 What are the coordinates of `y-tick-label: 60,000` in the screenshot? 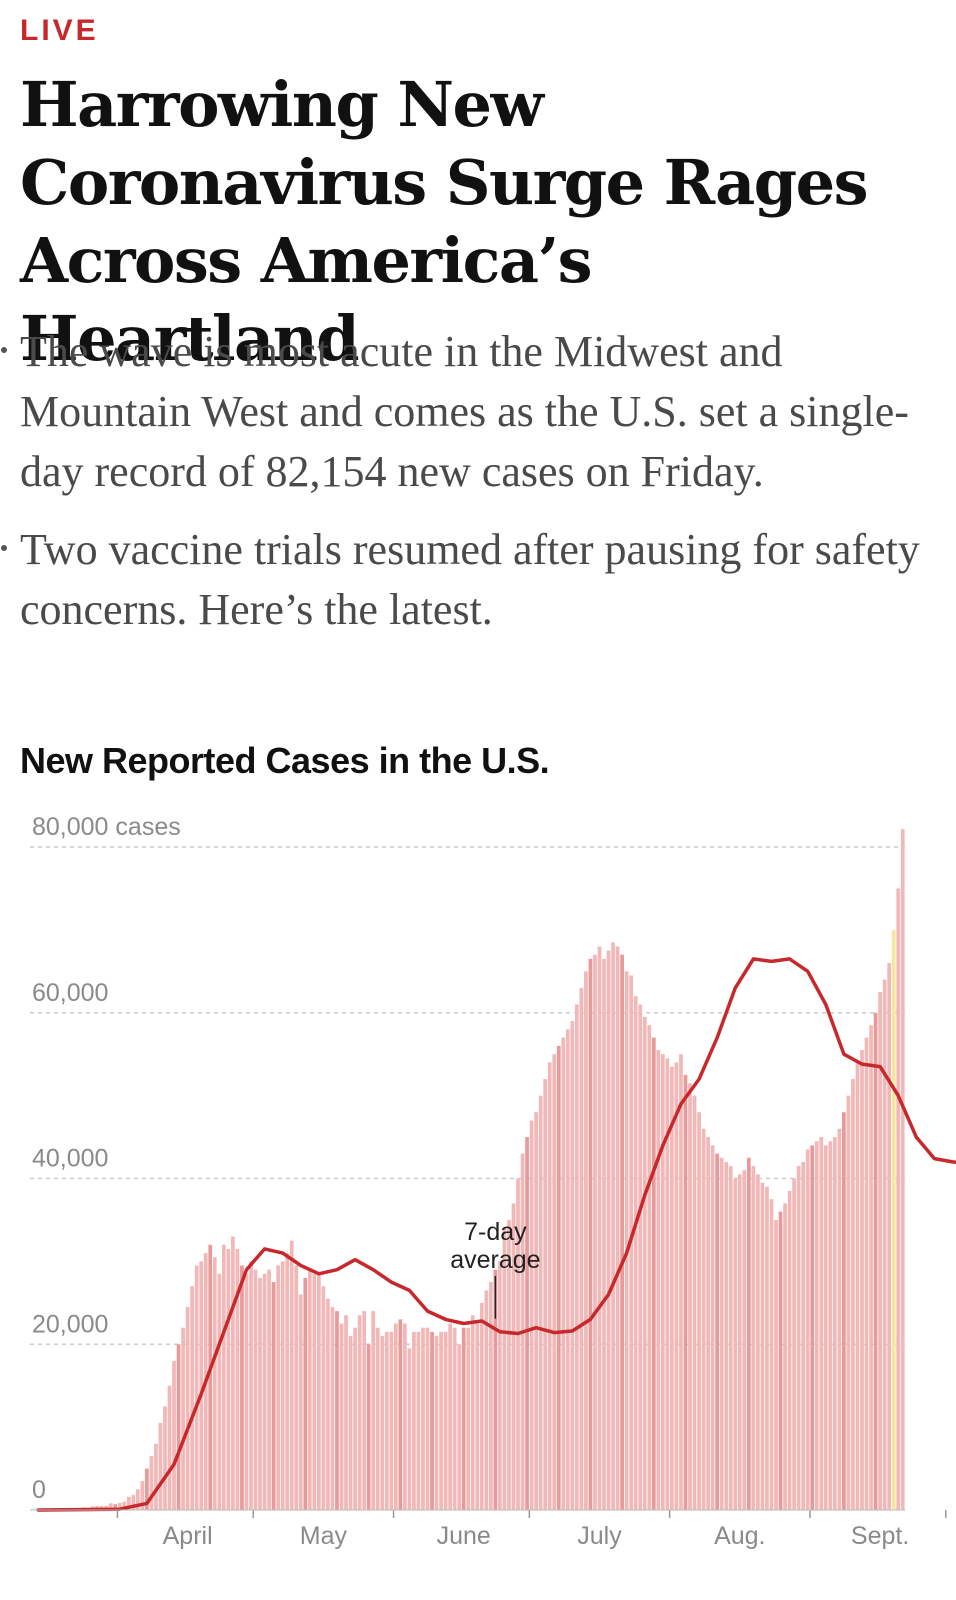 It's located at (70, 993).